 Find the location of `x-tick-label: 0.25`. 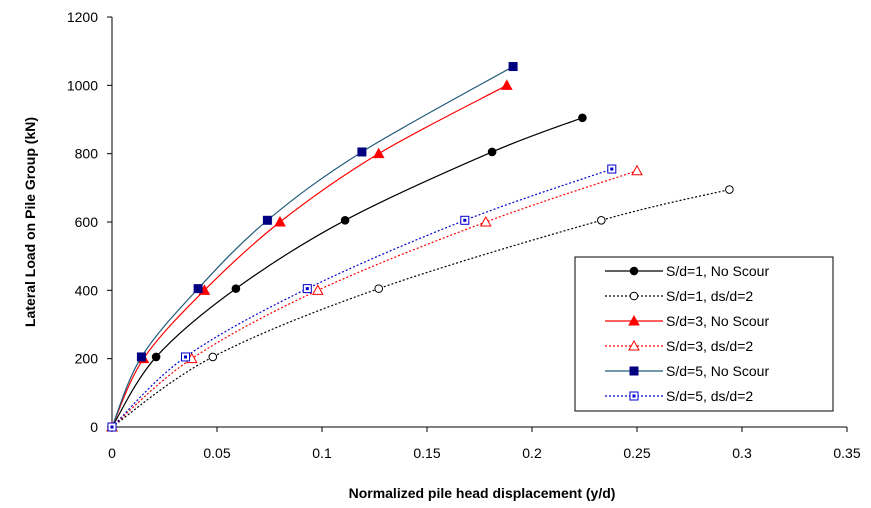

x-tick-label: 0.25 is located at coordinates (636, 453).